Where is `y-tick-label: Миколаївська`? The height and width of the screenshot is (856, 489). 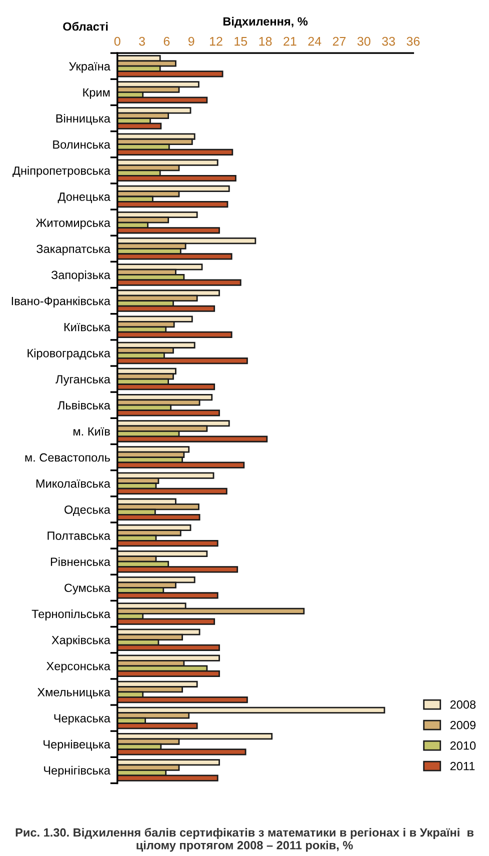
y-tick-label: Миколаївська is located at coordinates (73, 484).